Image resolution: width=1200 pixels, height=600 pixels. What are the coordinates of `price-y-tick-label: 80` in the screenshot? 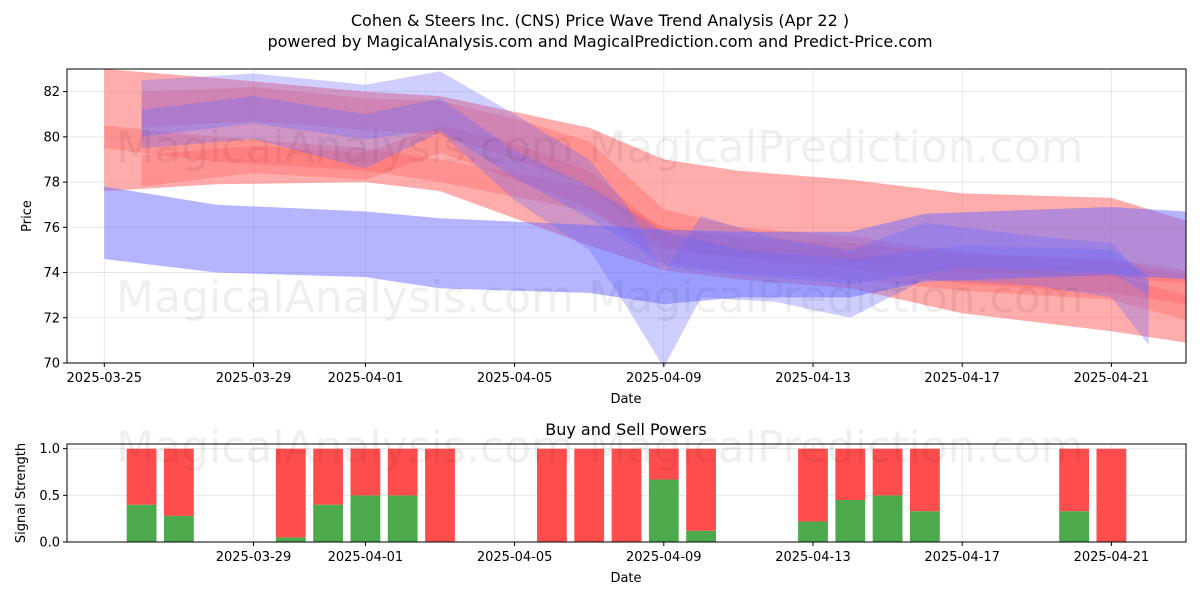 It's located at (51, 137).